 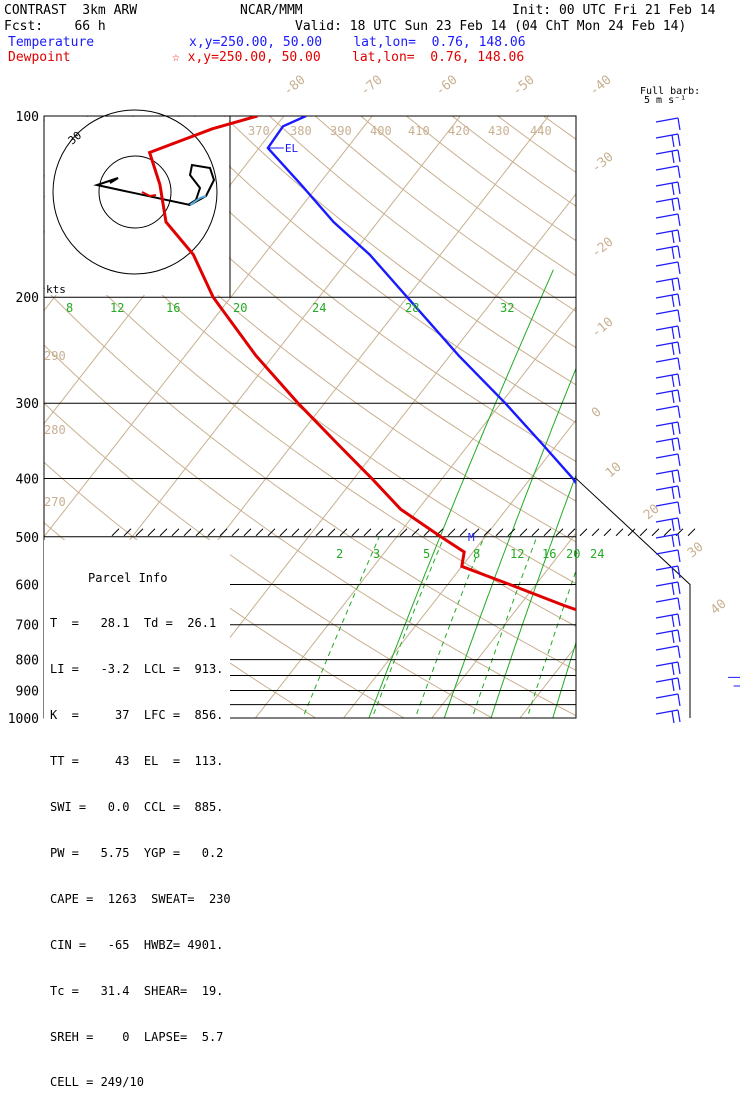 What do you see at coordinates (471, 537) in the screenshot?
I see `melting-level-label: M` at bounding box center [471, 537].